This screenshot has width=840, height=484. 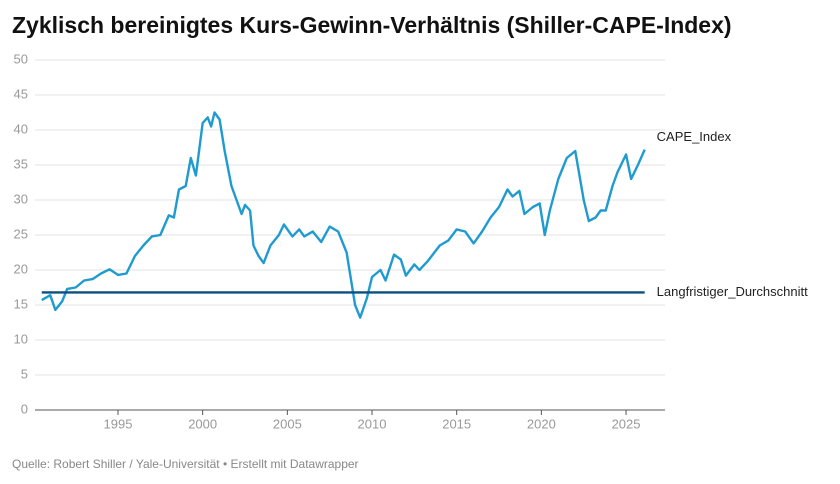 I want to click on y-tick-label: 5, so click(x=24, y=373).